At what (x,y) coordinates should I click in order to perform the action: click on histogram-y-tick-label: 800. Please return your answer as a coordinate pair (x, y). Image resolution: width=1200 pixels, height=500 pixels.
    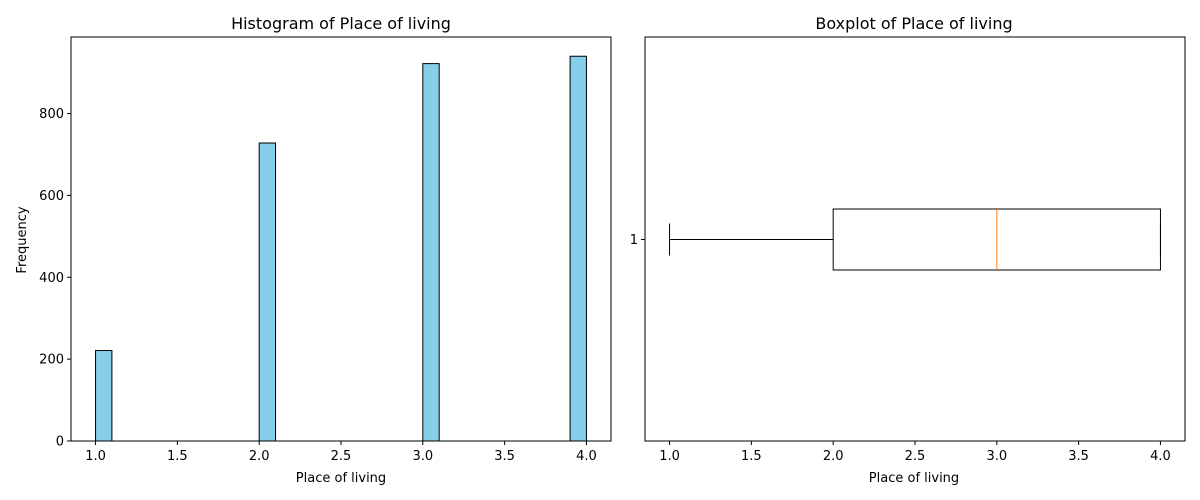
    Looking at the image, I should click on (51, 114).